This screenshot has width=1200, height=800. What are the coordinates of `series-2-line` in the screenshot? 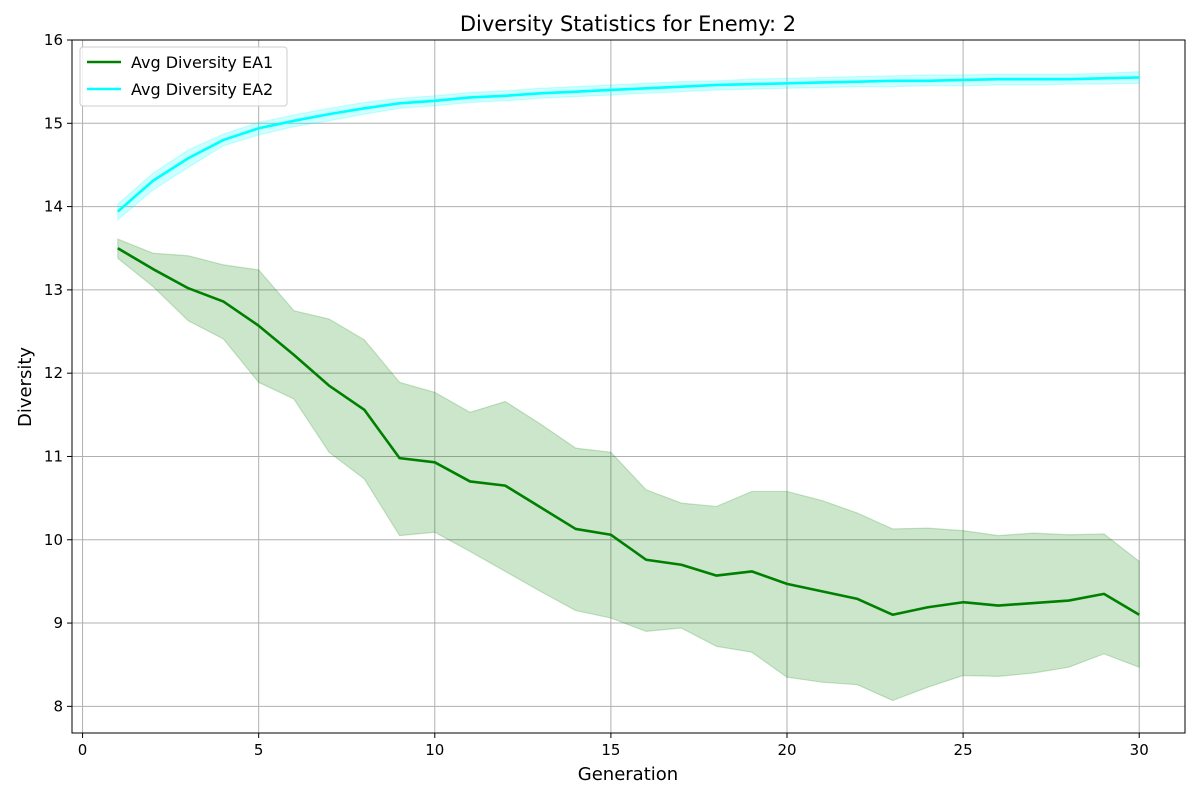 It's located at (628, 144).